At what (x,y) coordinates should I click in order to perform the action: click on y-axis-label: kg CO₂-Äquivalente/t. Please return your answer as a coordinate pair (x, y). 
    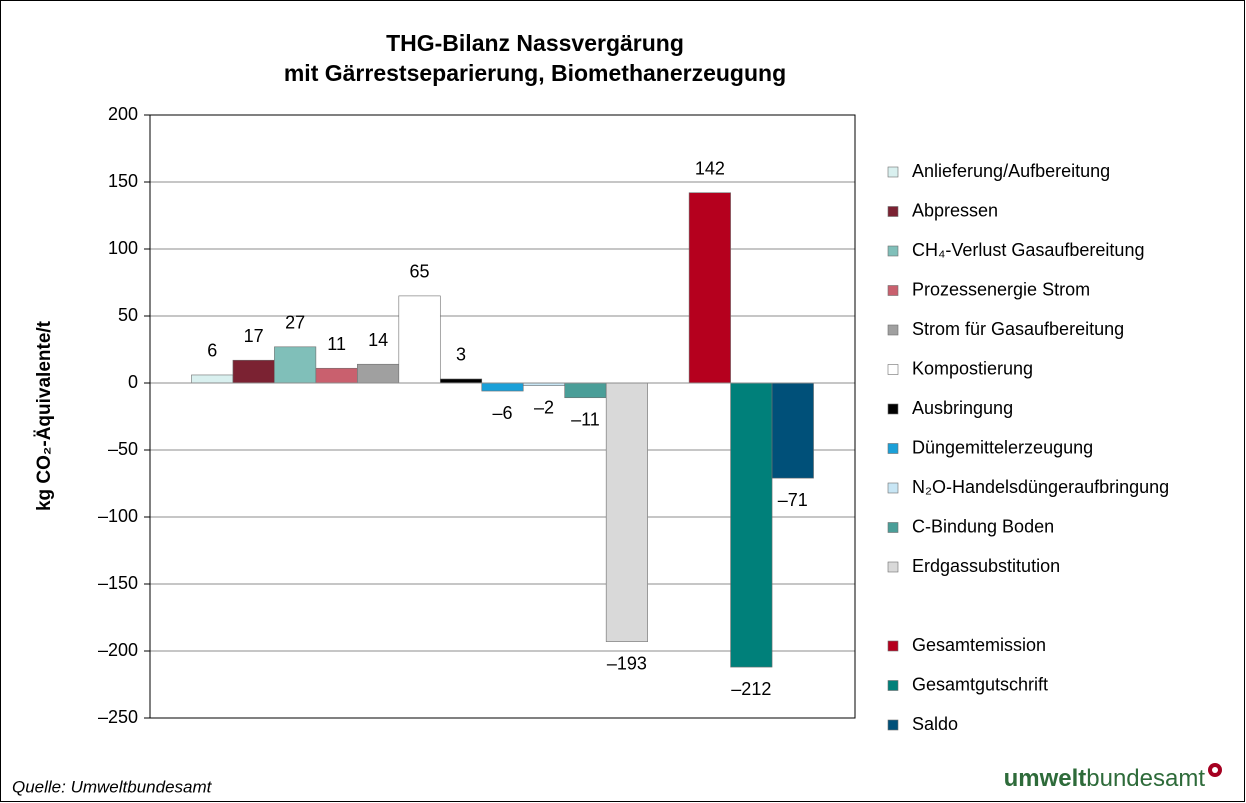
    Looking at the image, I should click on (44, 415).